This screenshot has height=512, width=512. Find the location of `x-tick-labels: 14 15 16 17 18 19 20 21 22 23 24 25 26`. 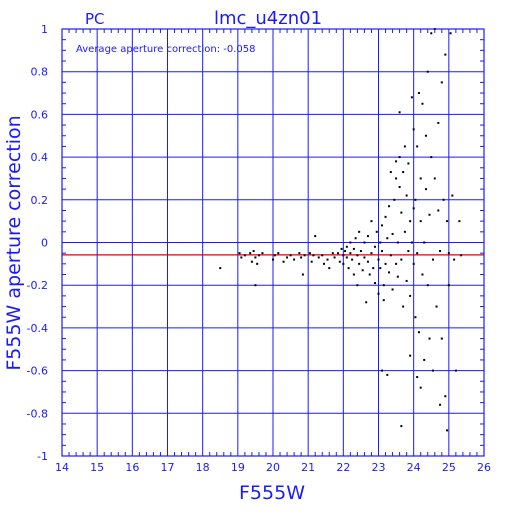

x-tick-labels: 14 15 16 17 18 19 20 21 22 23 24 25 26 is located at coordinates (273, 467).